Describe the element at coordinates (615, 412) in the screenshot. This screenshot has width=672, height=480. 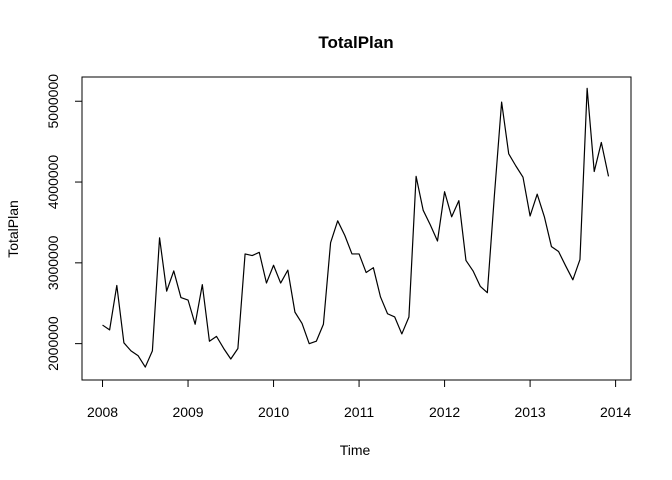
I see `x-tick-label: 2014` at that location.